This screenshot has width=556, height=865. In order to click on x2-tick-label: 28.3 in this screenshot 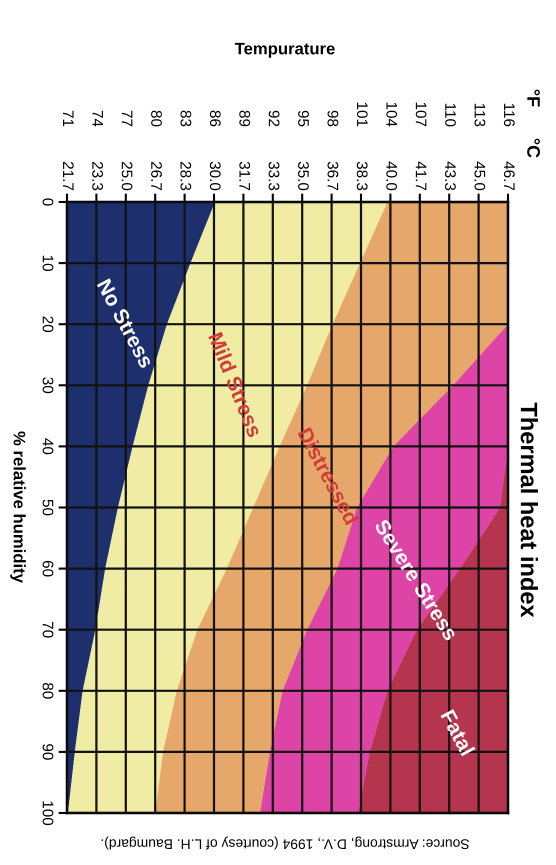, I will do `click(186, 176)`.